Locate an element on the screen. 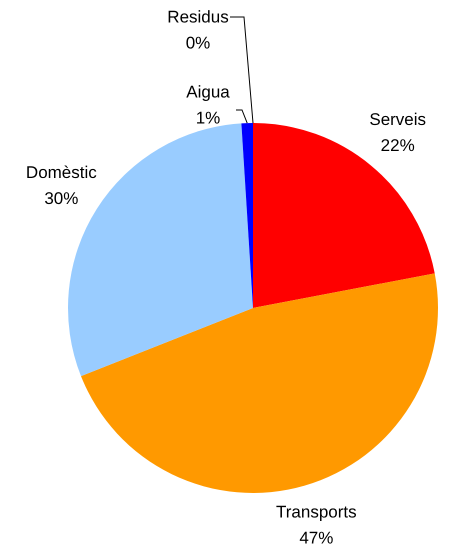  slice-label: Transports is located at coordinates (316, 512).